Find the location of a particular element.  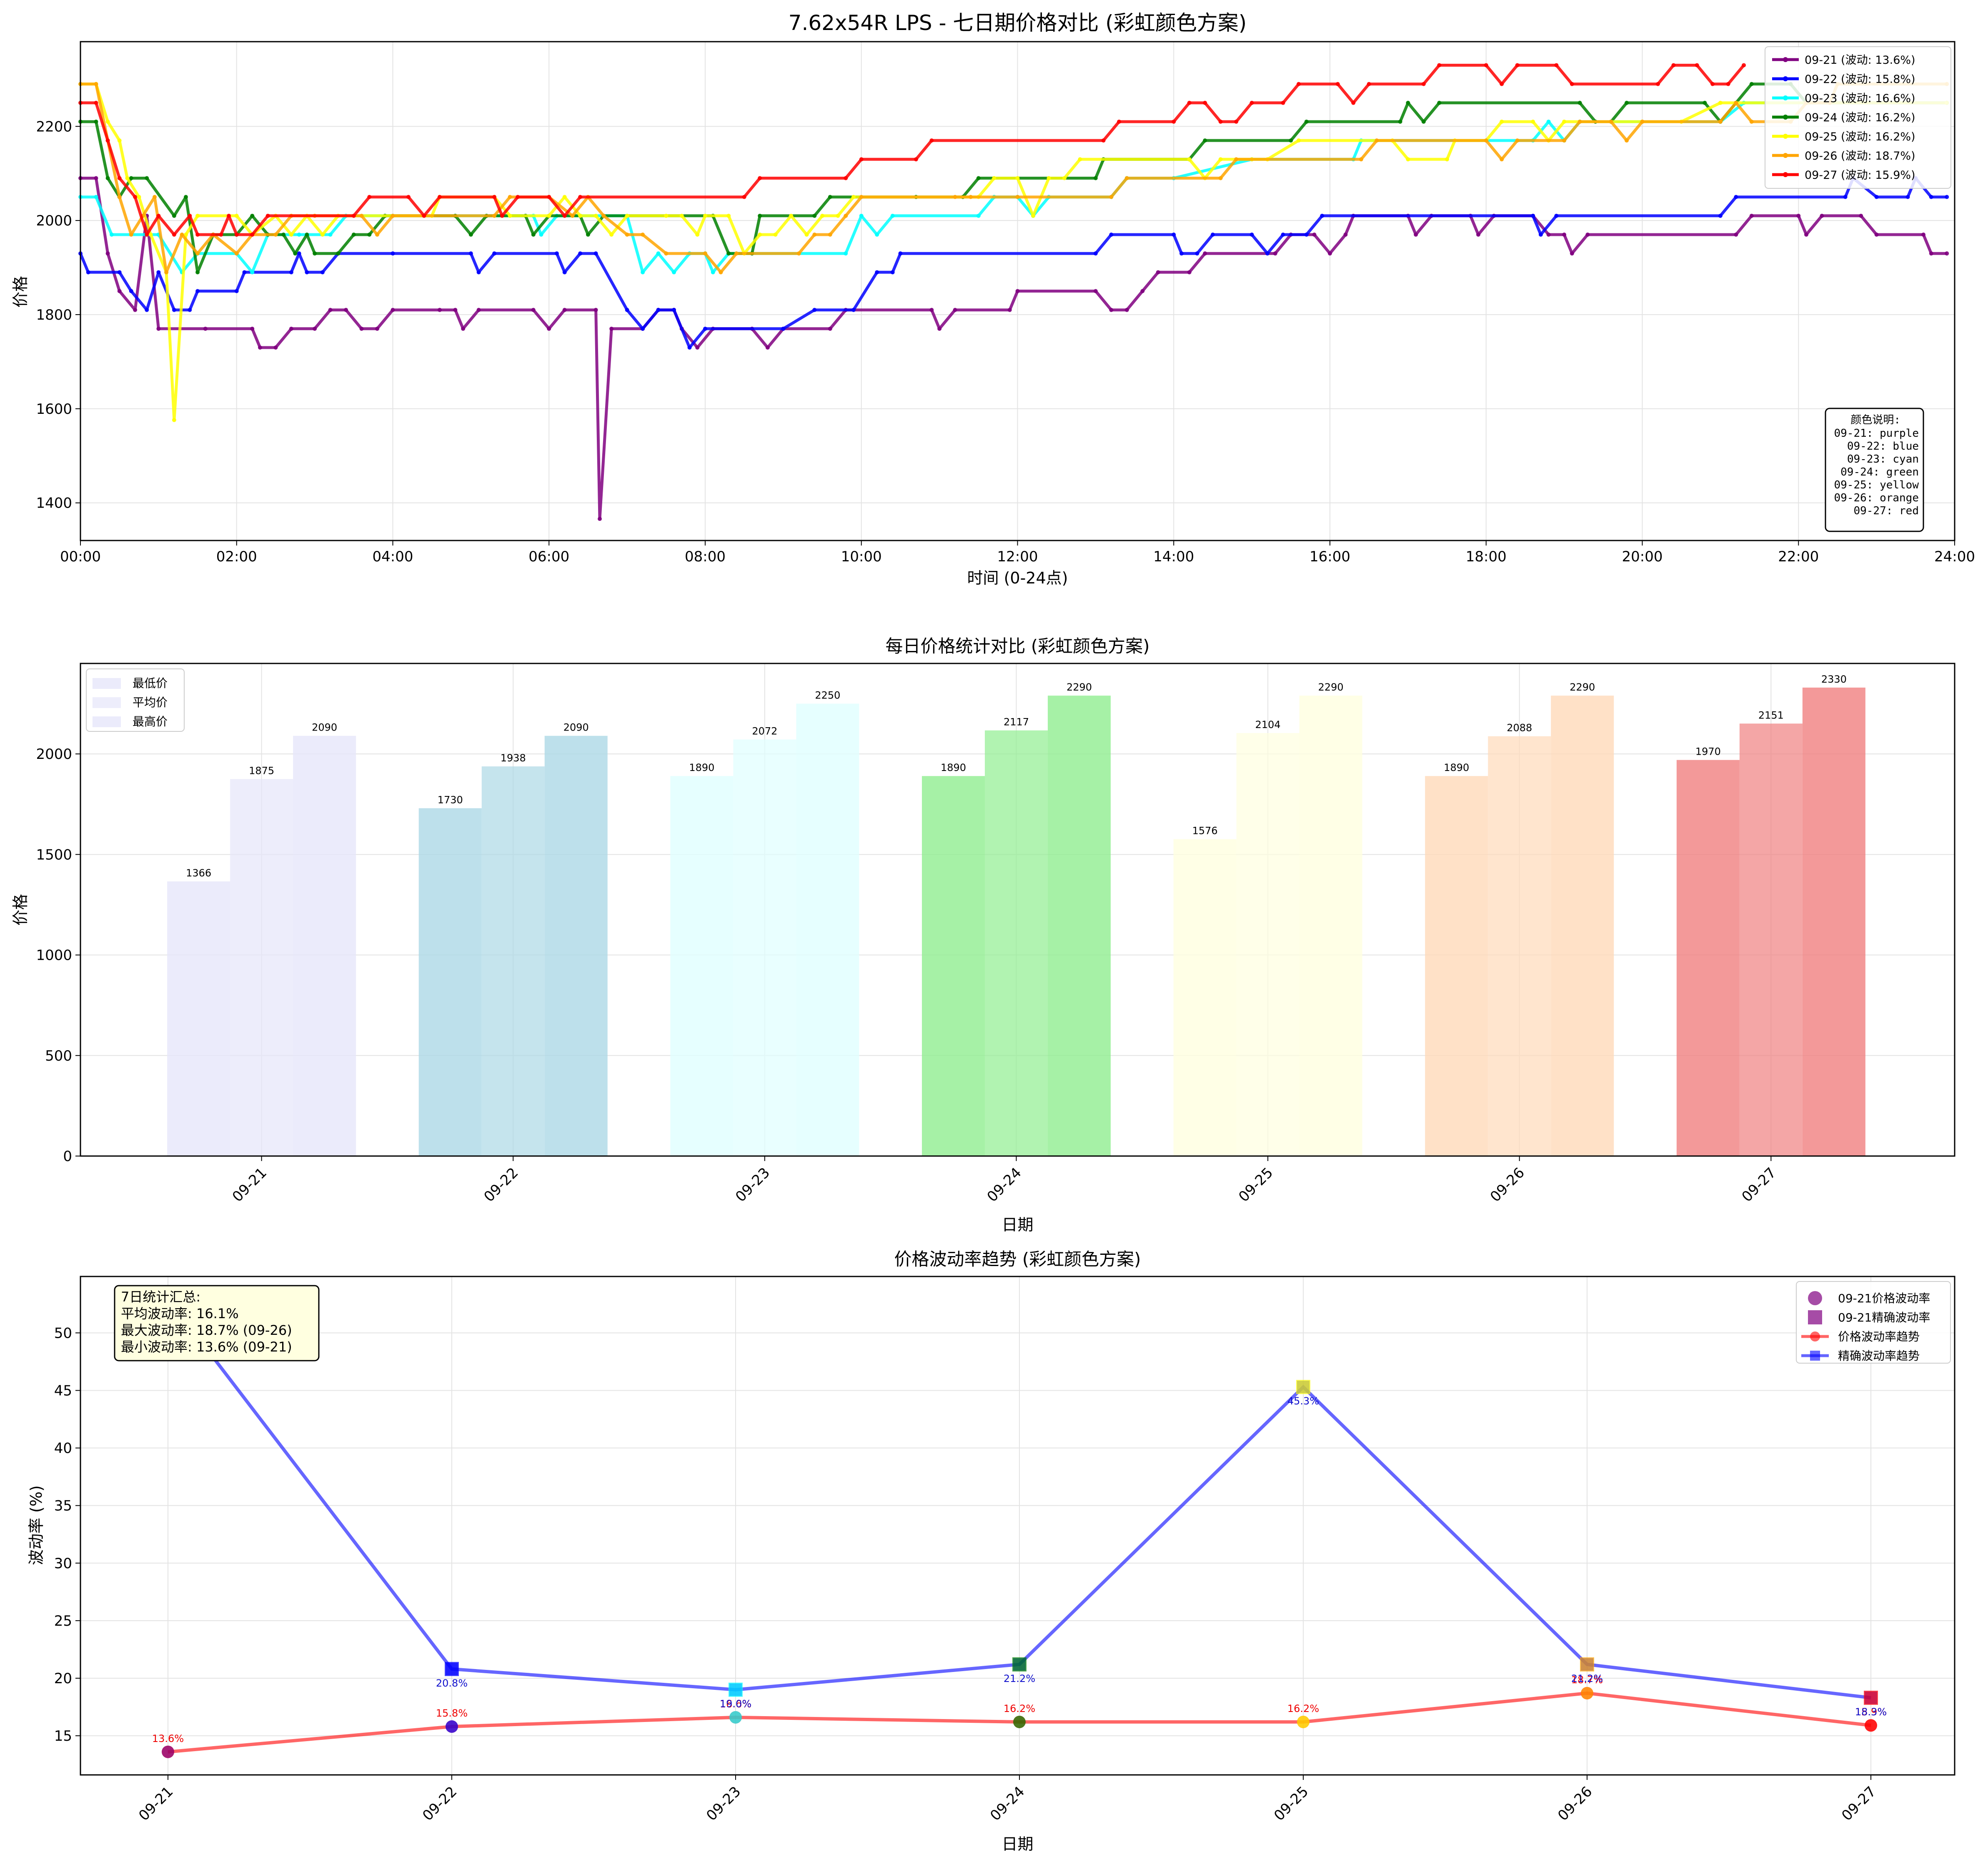

y-tick-label: 20 is located at coordinates (63, 1678).